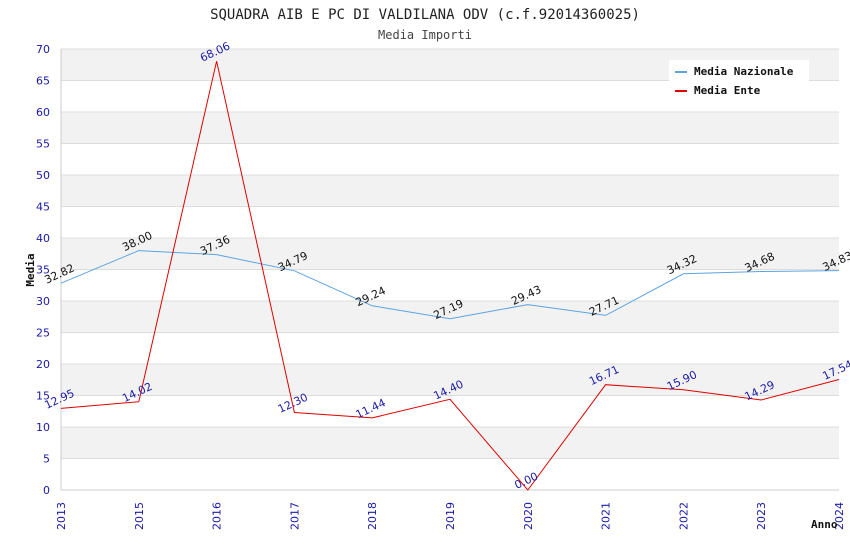 The height and width of the screenshot is (550, 850). I want to click on y-tick-label: 20, so click(43, 364).